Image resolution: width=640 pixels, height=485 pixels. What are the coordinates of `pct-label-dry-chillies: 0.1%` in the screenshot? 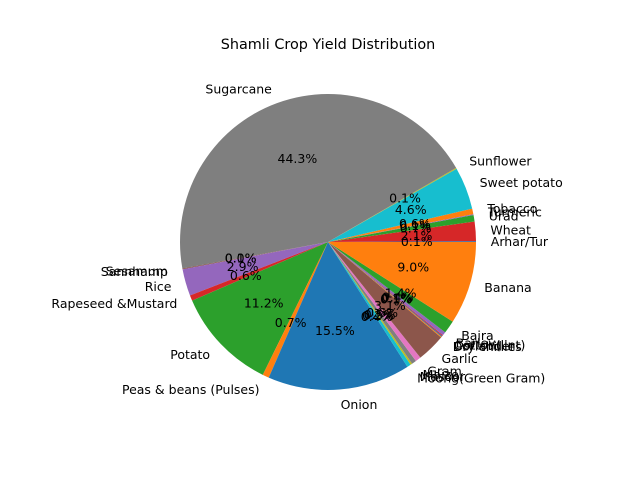 It's located at (396, 299).